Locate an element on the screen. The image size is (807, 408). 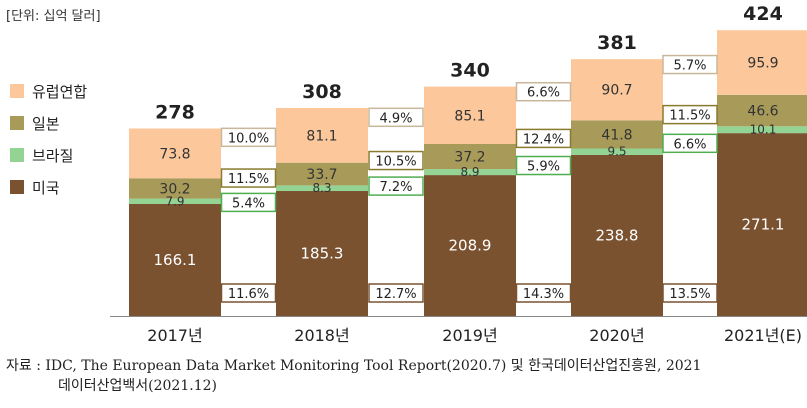
value-label-brazil-0: 7.9 is located at coordinates (174, 201).